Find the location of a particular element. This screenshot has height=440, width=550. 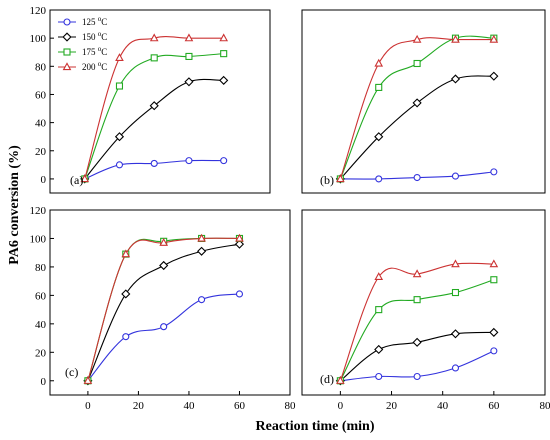

panel-label: (d) is located at coordinates (327, 379).